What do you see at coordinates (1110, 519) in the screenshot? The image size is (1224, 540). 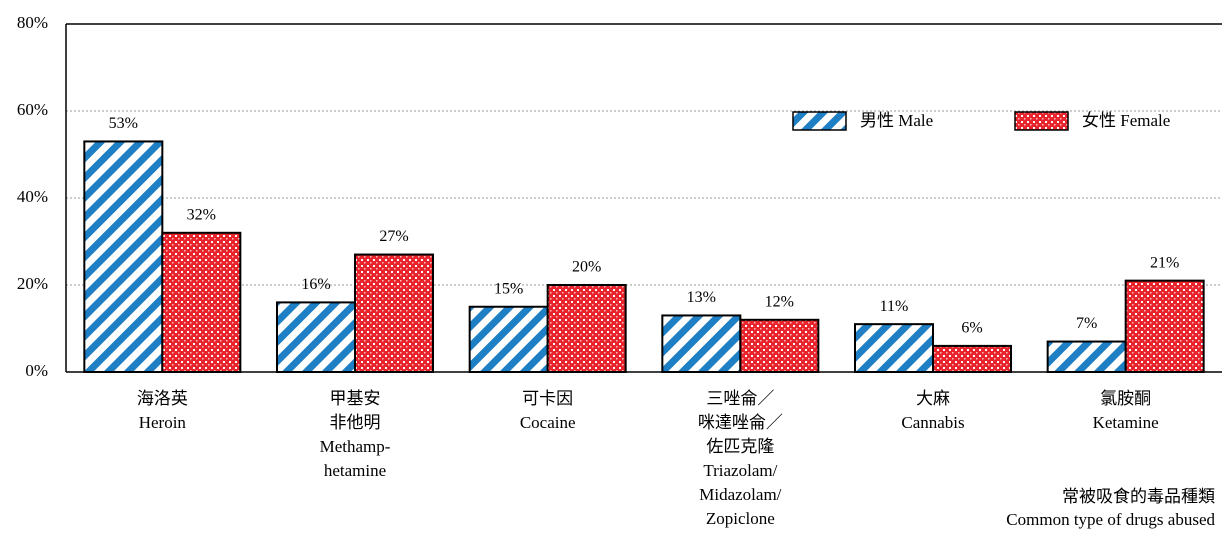 I see `x-axis-title-line: Common type of drugs abused` at bounding box center [1110, 519].